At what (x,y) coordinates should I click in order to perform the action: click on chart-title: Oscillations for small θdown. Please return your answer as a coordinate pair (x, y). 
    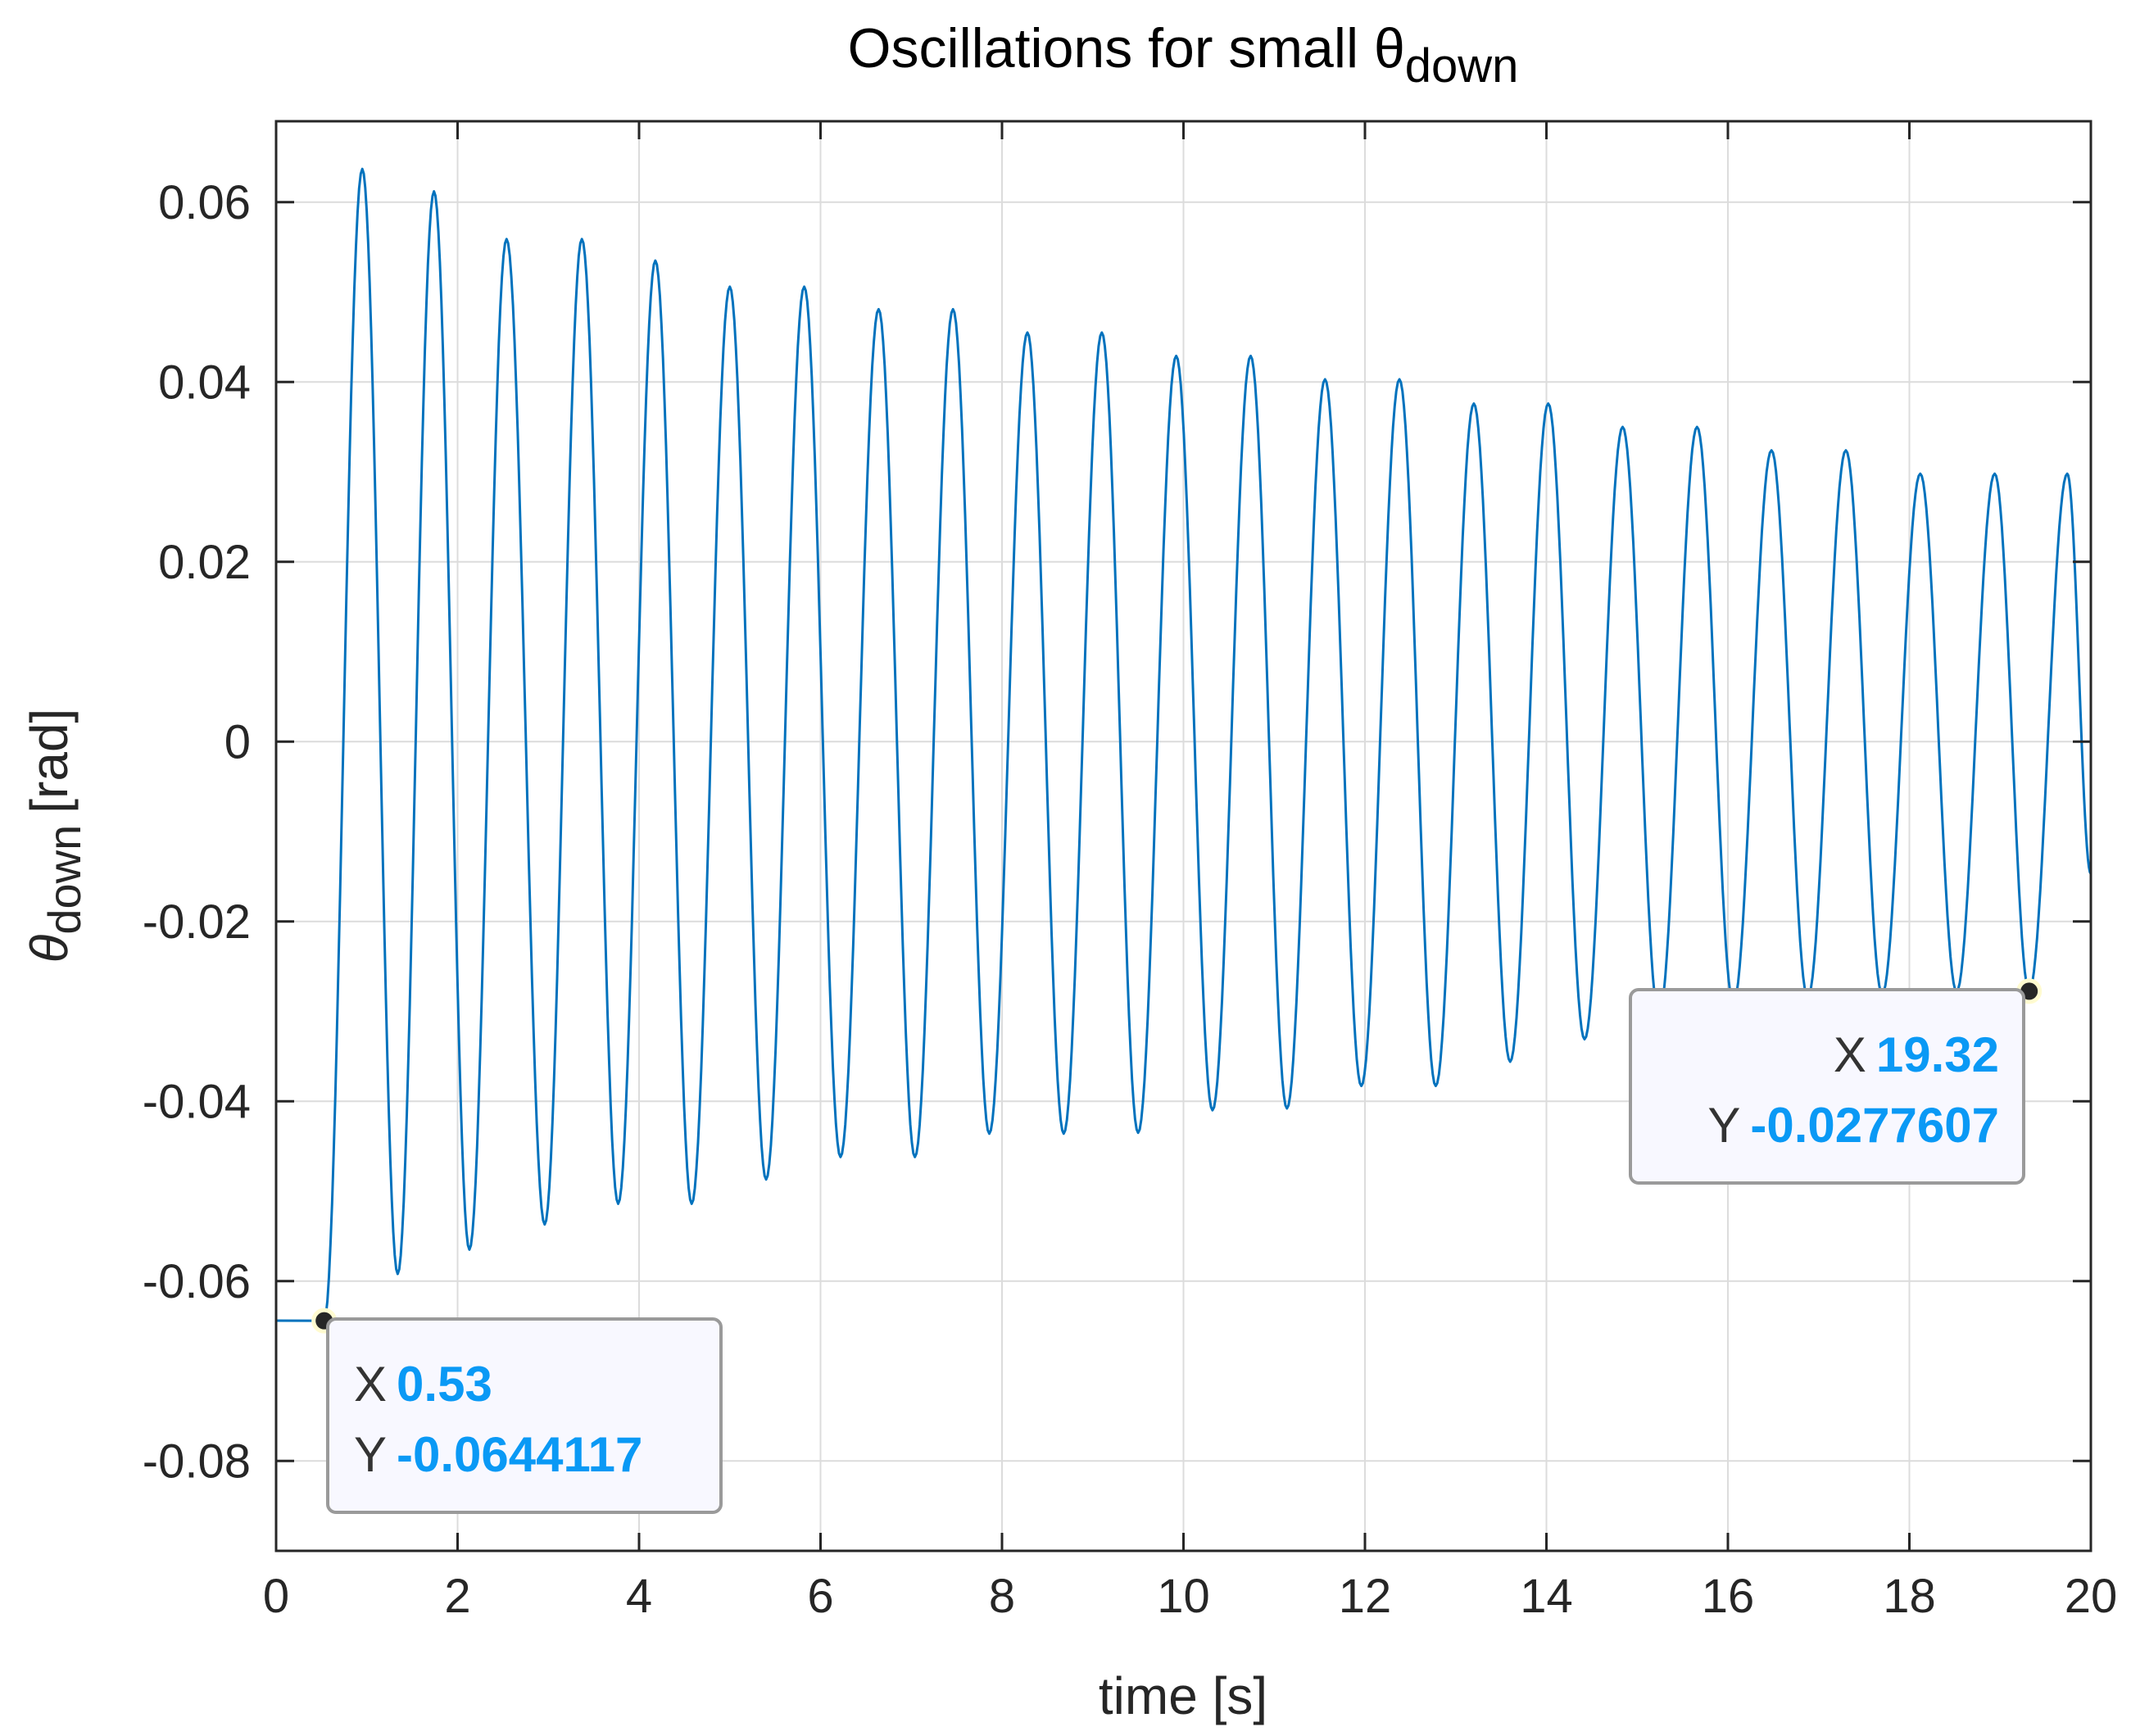
    Looking at the image, I should click on (1183, 55).